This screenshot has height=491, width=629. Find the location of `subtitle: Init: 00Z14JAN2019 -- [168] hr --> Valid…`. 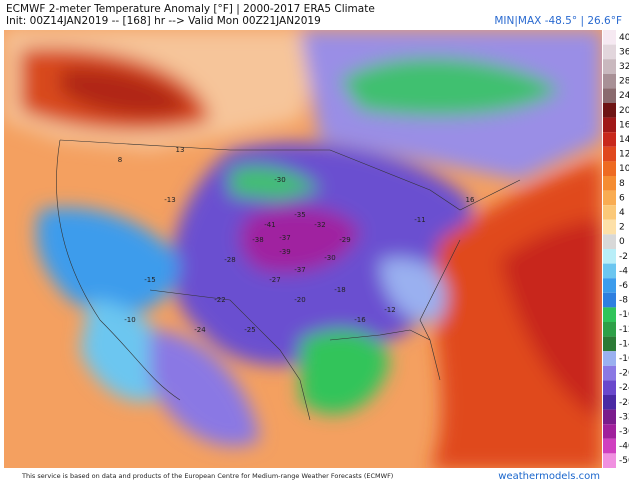

subtitle: Init: 00Z14JAN2019 -- [168] hr --> Valid… is located at coordinates (163, 21).